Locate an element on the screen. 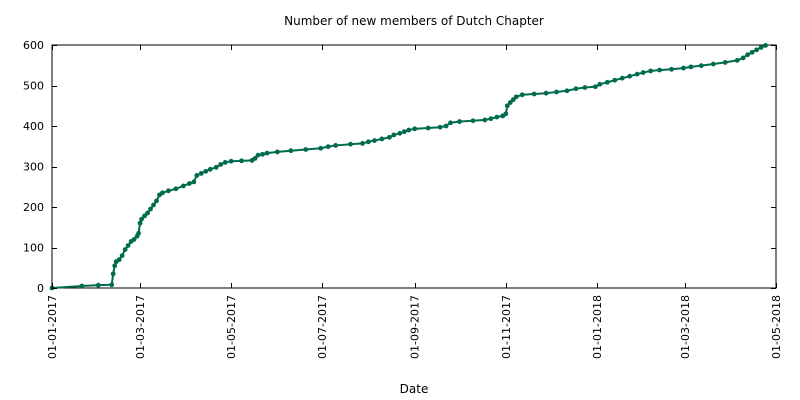  x-tick-label: 01-05-2017 is located at coordinates (231, 327).